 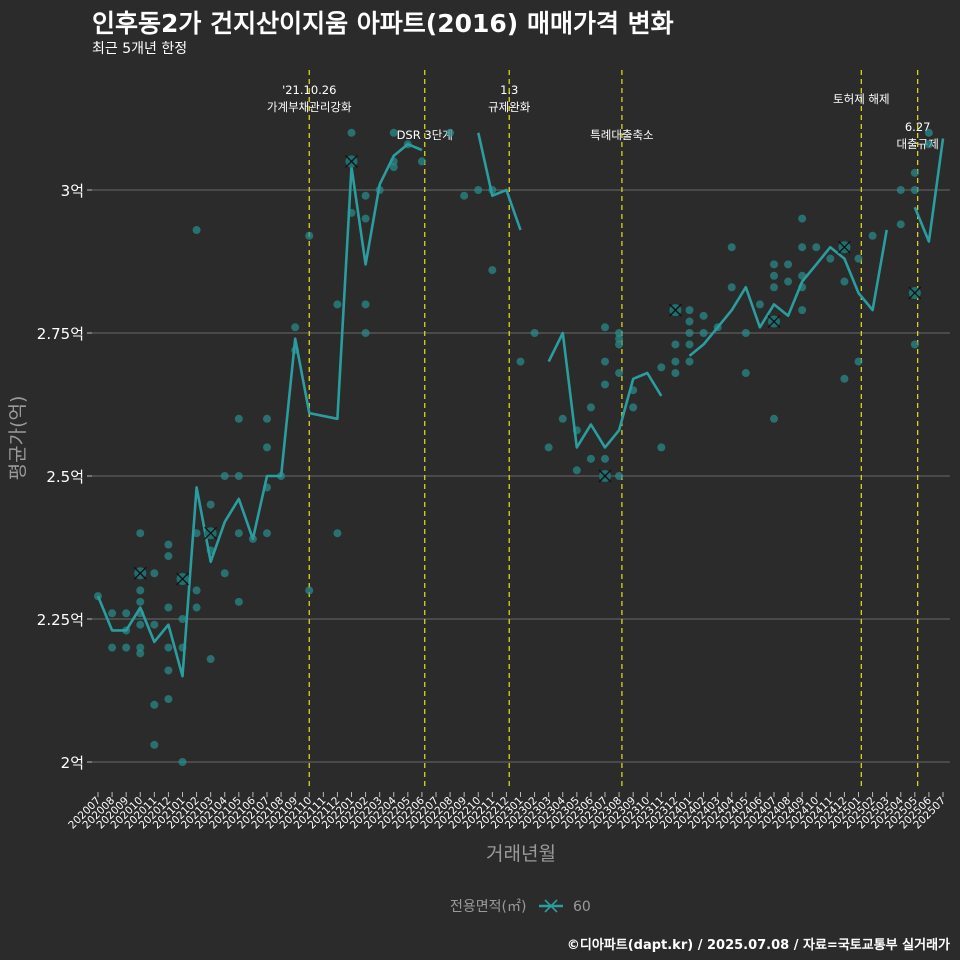 I want to click on event-label: 특례대출축소, so click(x=621, y=135).